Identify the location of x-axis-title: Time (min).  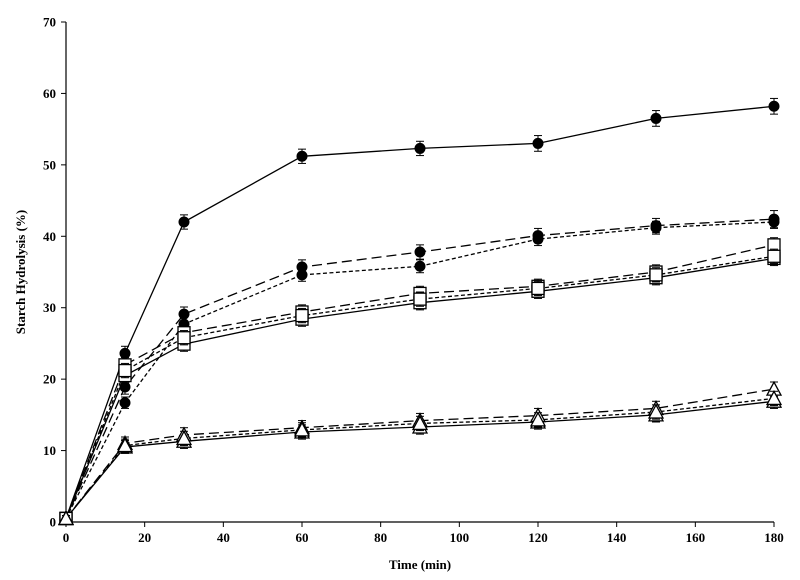
(420, 564).